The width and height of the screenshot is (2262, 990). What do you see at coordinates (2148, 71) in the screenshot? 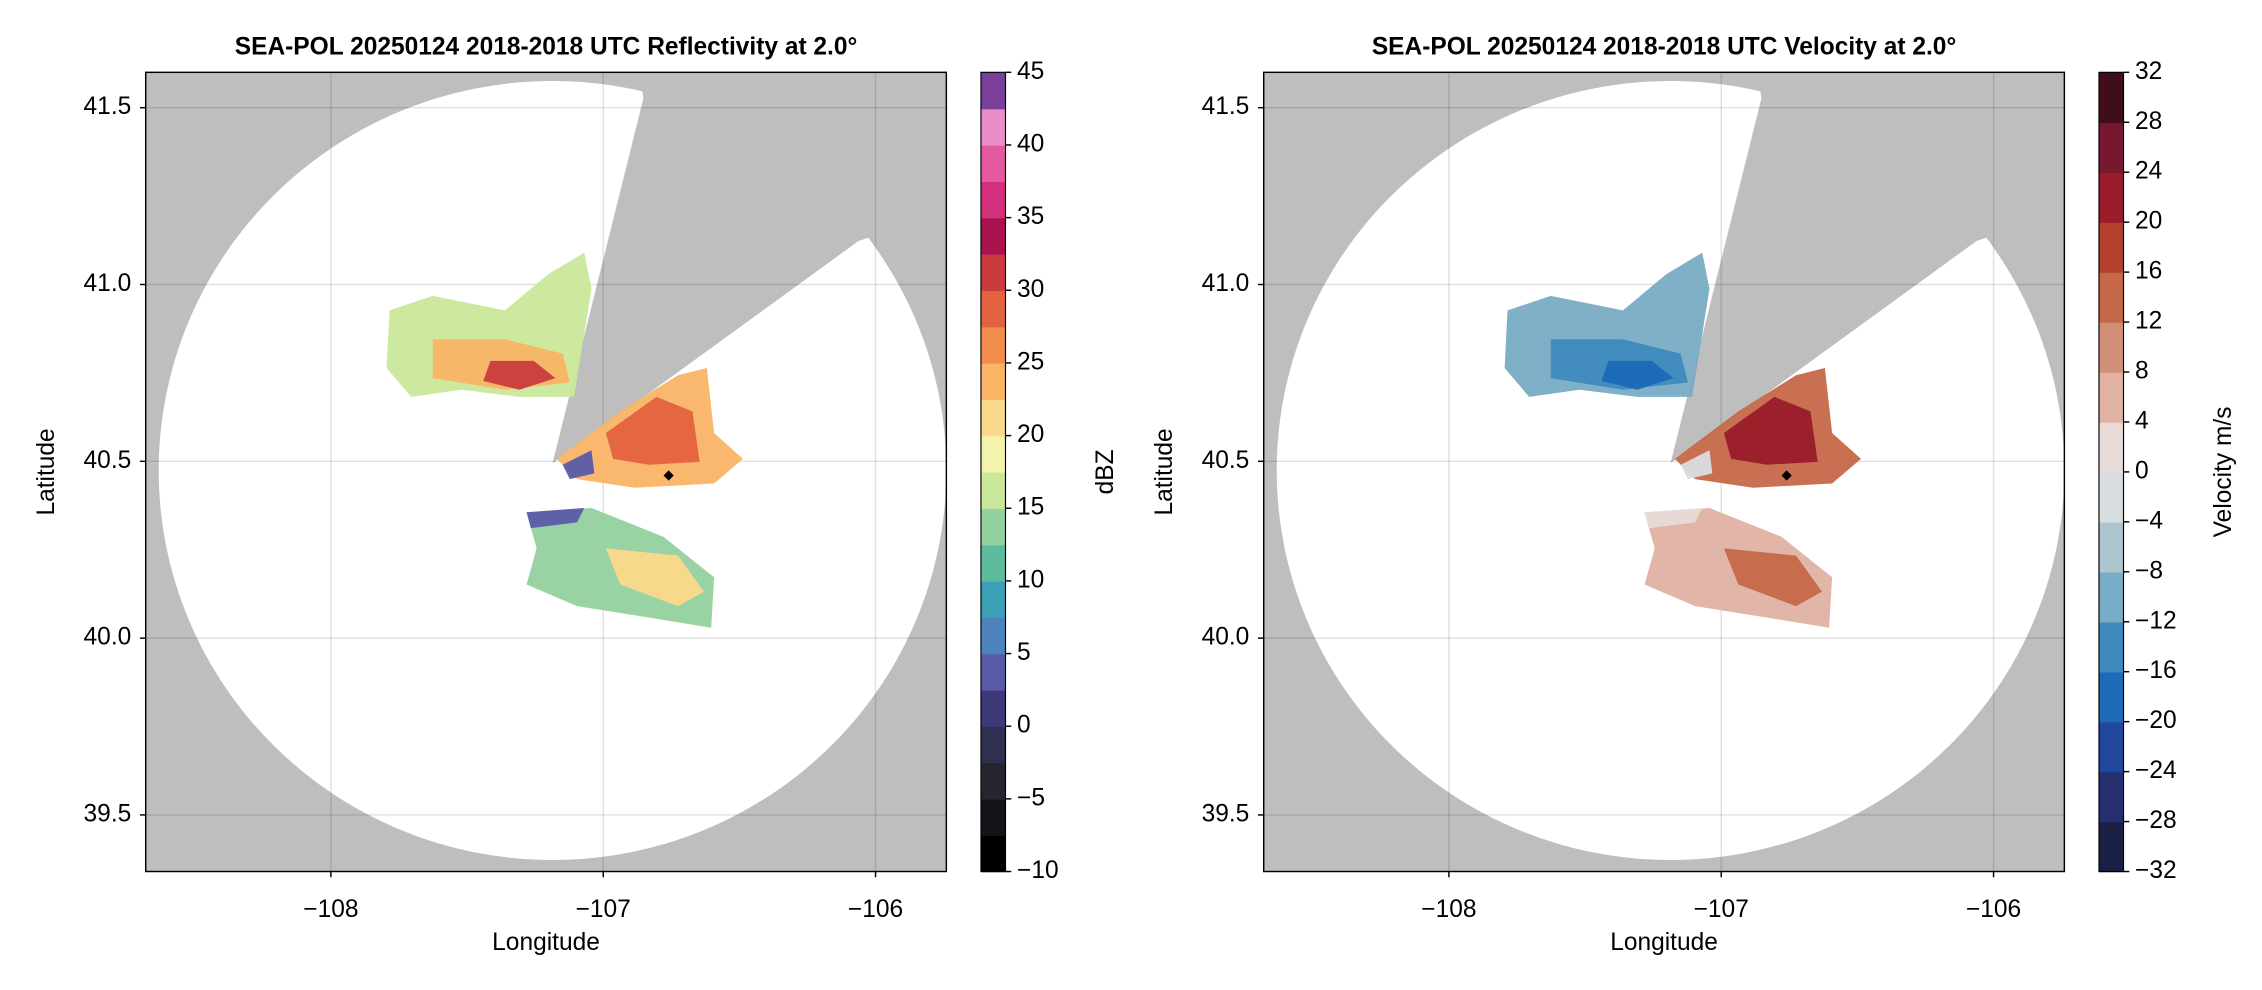
I see `colorbar-tick-label: 32` at bounding box center [2148, 71].